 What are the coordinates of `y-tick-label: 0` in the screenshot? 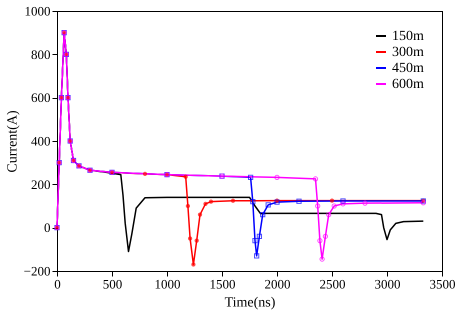 It's located at (47, 228).